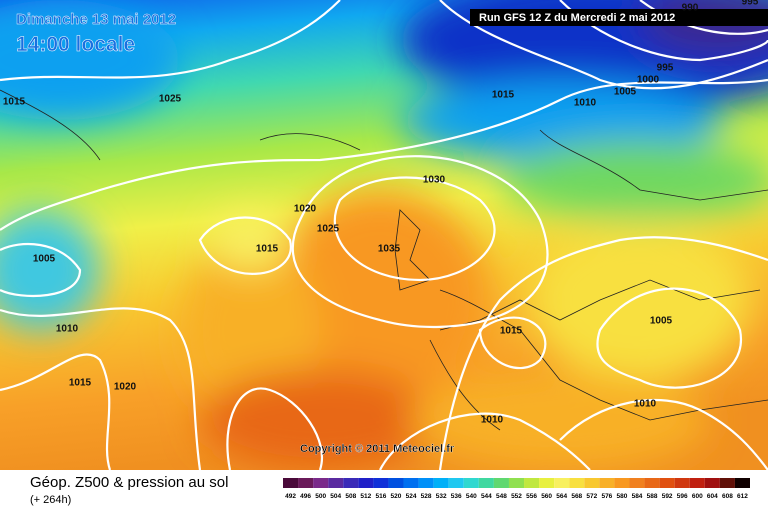 This screenshot has height=512, width=768. What do you see at coordinates (697, 496) in the screenshot?
I see `legend-label: 600` at bounding box center [697, 496].